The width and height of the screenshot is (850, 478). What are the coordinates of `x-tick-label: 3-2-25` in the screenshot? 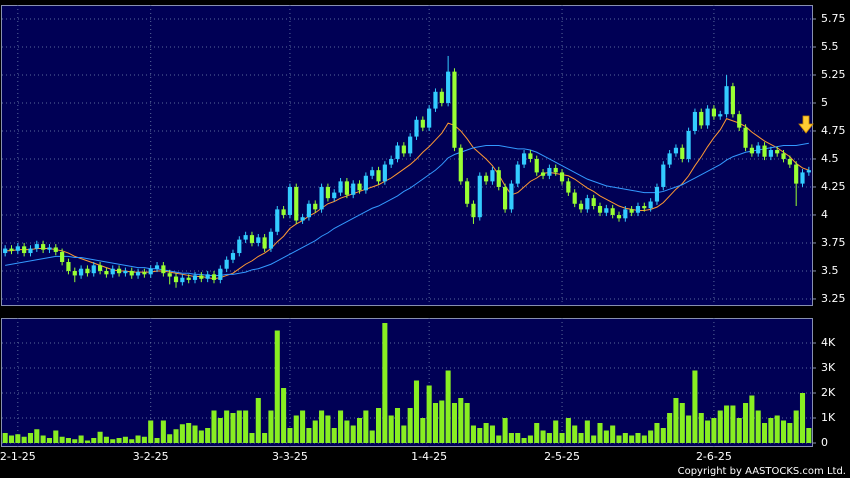 It's located at (151, 456).